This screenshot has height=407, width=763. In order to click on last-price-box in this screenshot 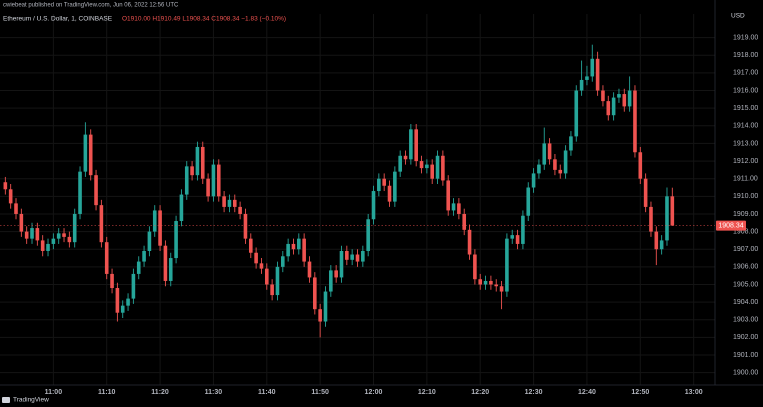, I will do `click(731, 225)`.